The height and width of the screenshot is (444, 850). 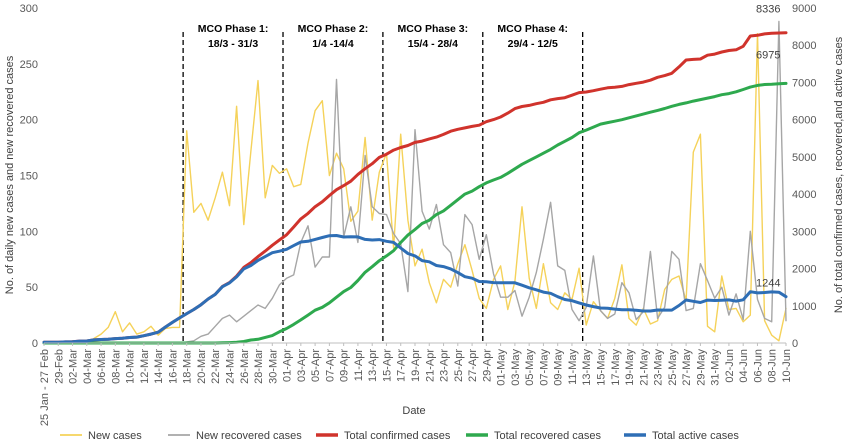 What do you see at coordinates (402, 365) in the screenshot?
I see `x-tick-label: 17-Apr` at bounding box center [402, 365].